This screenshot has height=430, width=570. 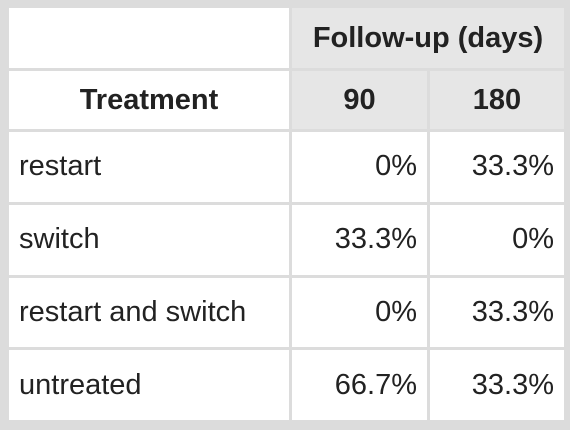 I want to click on spanner-header: Follow-up (days), so click(x=428, y=38).